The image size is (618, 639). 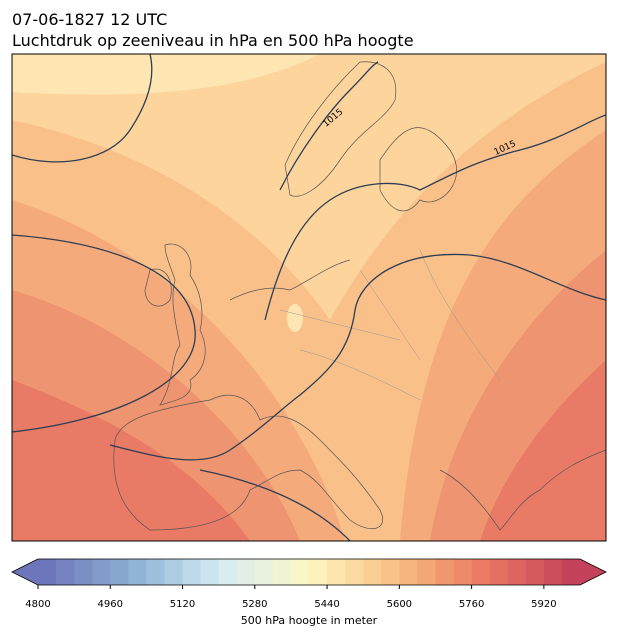 What do you see at coordinates (110, 604) in the screenshot?
I see `colorbar-tick-label: 4960` at bounding box center [110, 604].